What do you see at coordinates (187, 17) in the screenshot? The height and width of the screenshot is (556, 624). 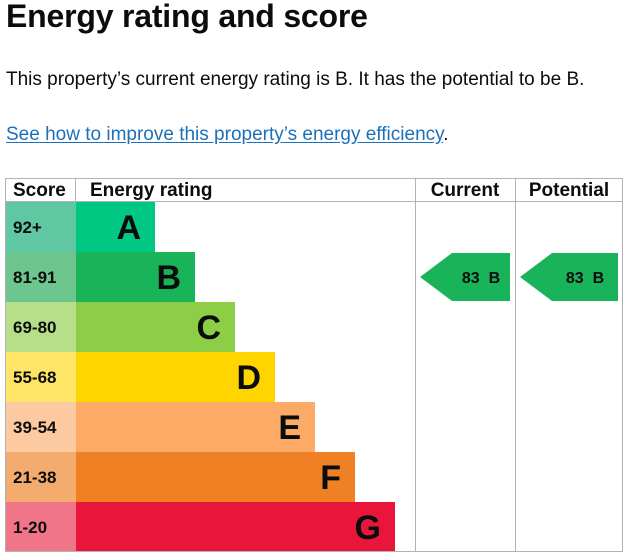 I see `page-title: Energy rating and score` at bounding box center [187, 17].